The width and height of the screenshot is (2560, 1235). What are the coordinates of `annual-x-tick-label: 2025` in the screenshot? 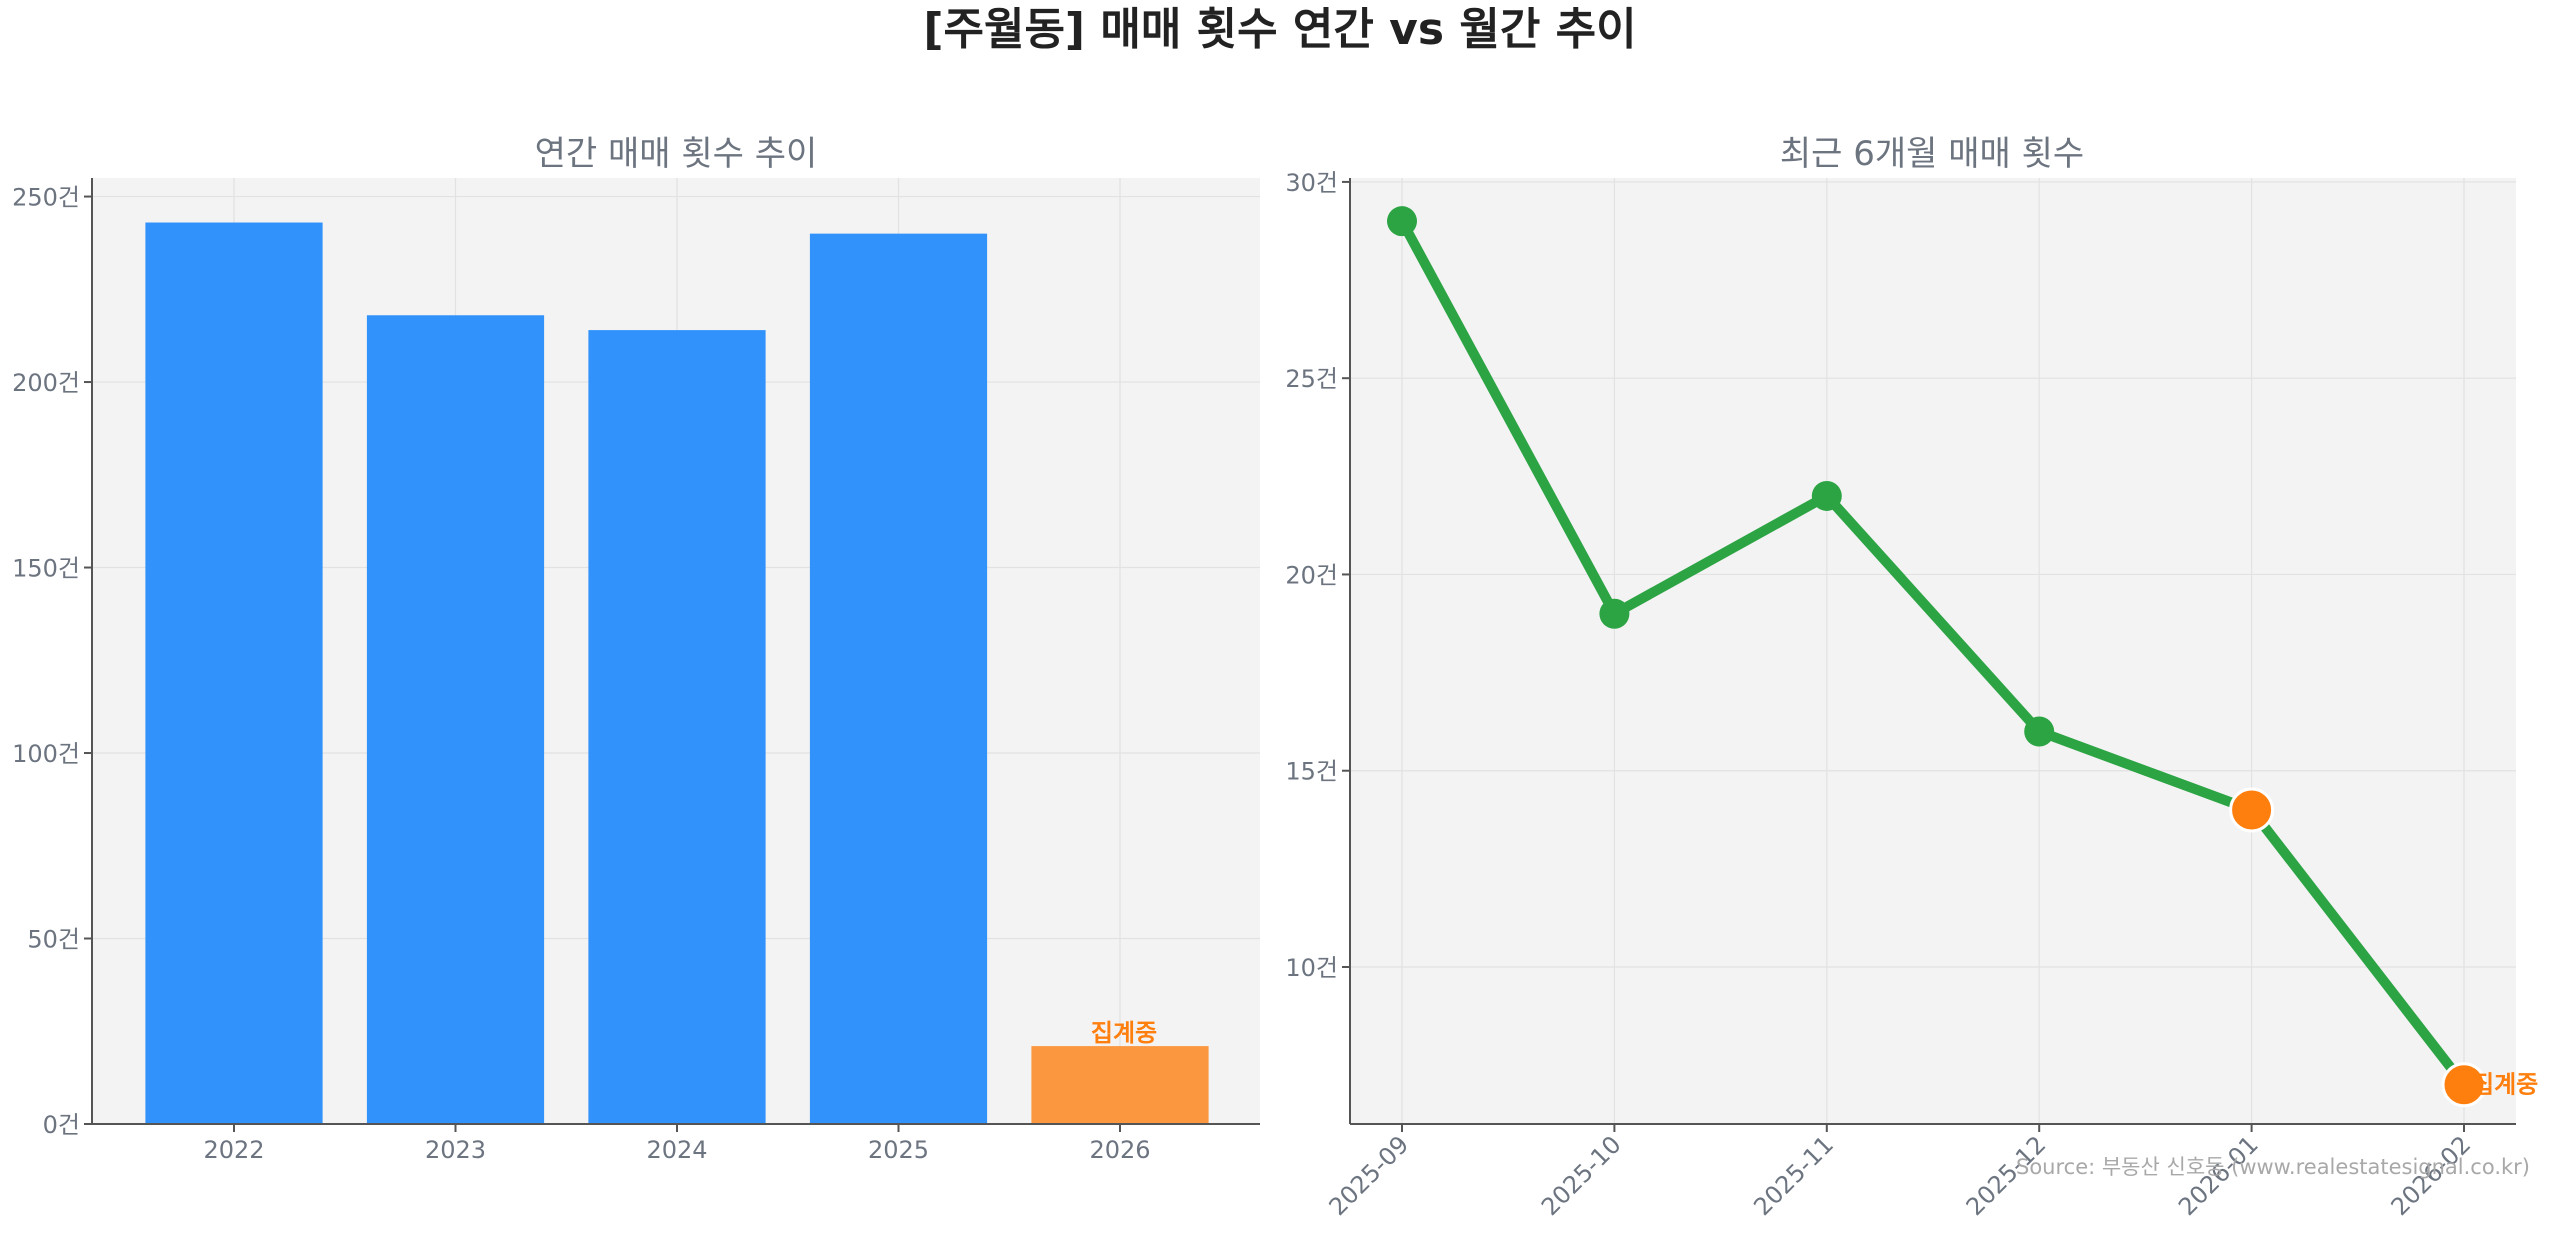 It's located at (898, 1150).